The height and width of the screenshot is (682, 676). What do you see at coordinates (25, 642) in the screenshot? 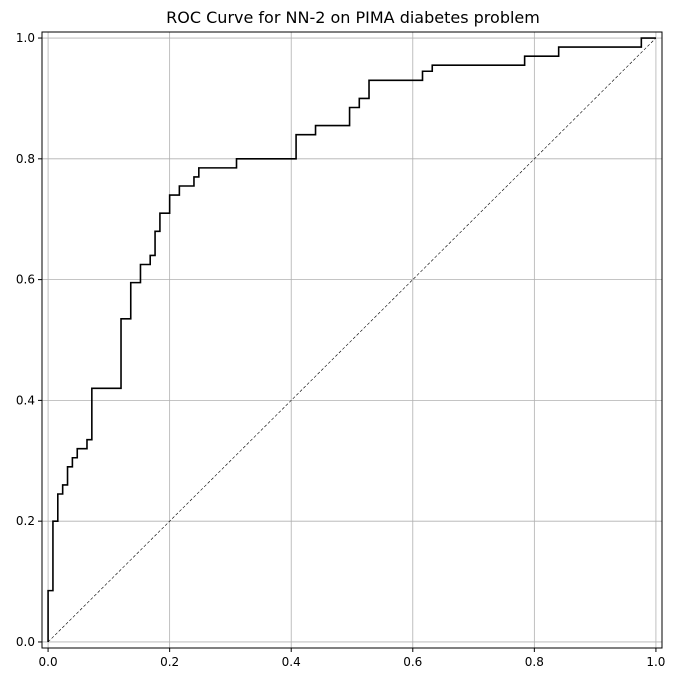
I see `y-tick-label: 0.0` at bounding box center [25, 642].